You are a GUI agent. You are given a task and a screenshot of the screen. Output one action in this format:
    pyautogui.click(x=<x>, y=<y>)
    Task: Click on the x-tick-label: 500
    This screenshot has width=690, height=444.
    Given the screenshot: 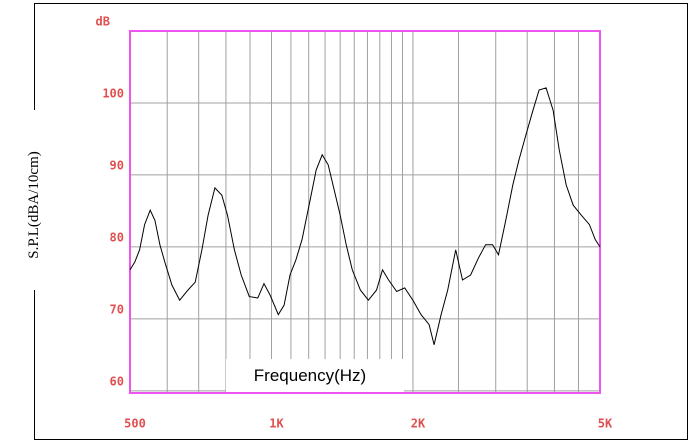 What is the action you would take?
    pyautogui.click(x=135, y=424)
    